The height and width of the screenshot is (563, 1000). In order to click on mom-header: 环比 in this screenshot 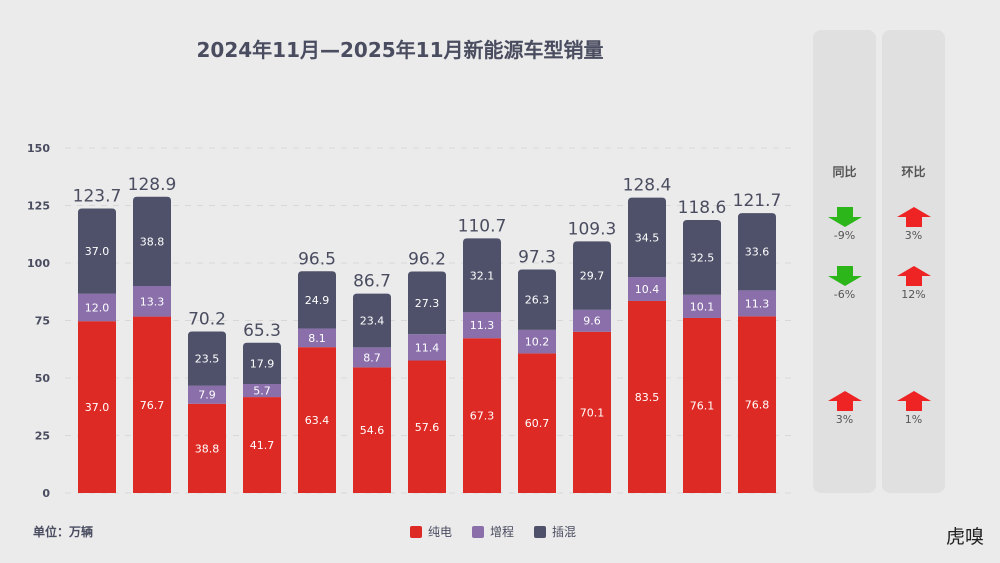, I will do `click(913, 172)`.